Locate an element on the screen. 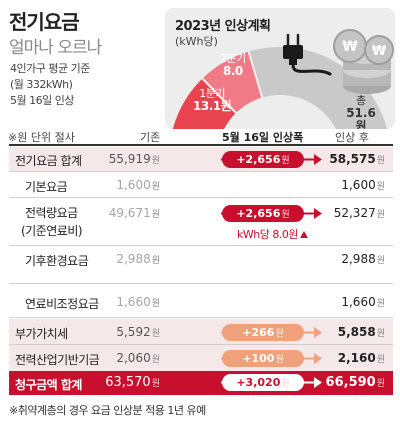 This screenshot has height=421, width=400. q2-segment-label: 2분기 8.0 is located at coordinates (233, 65).